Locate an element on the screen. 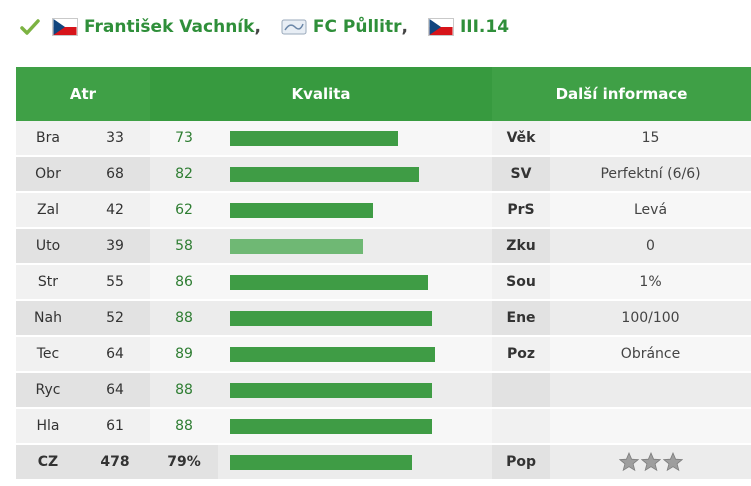 This screenshot has width=751, height=486. info-key: Věk is located at coordinates (521, 139).